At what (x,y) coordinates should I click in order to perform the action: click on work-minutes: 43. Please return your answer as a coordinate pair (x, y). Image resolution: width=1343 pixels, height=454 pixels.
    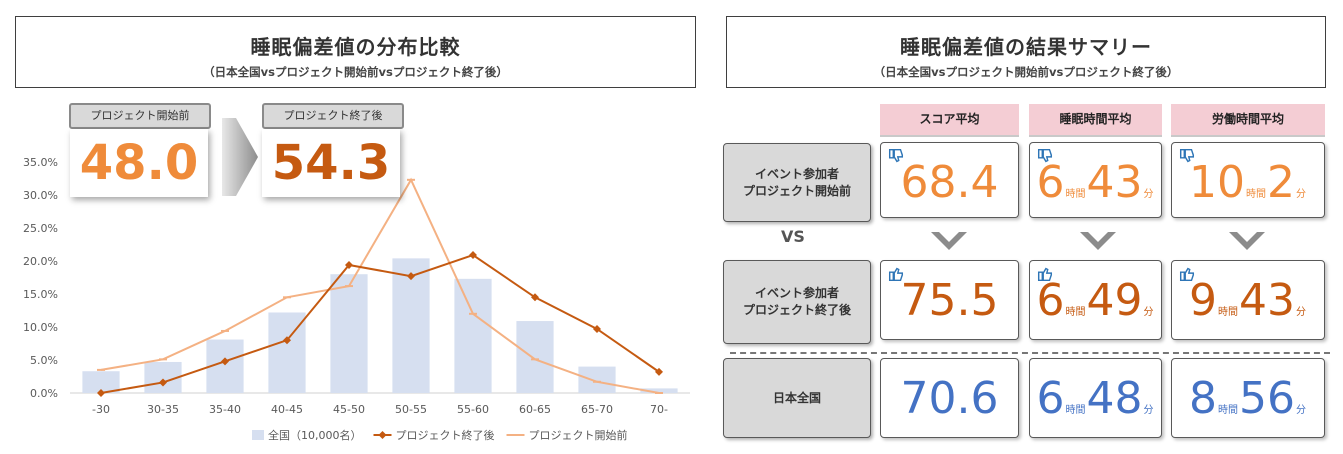
    Looking at the image, I should click on (1267, 300).